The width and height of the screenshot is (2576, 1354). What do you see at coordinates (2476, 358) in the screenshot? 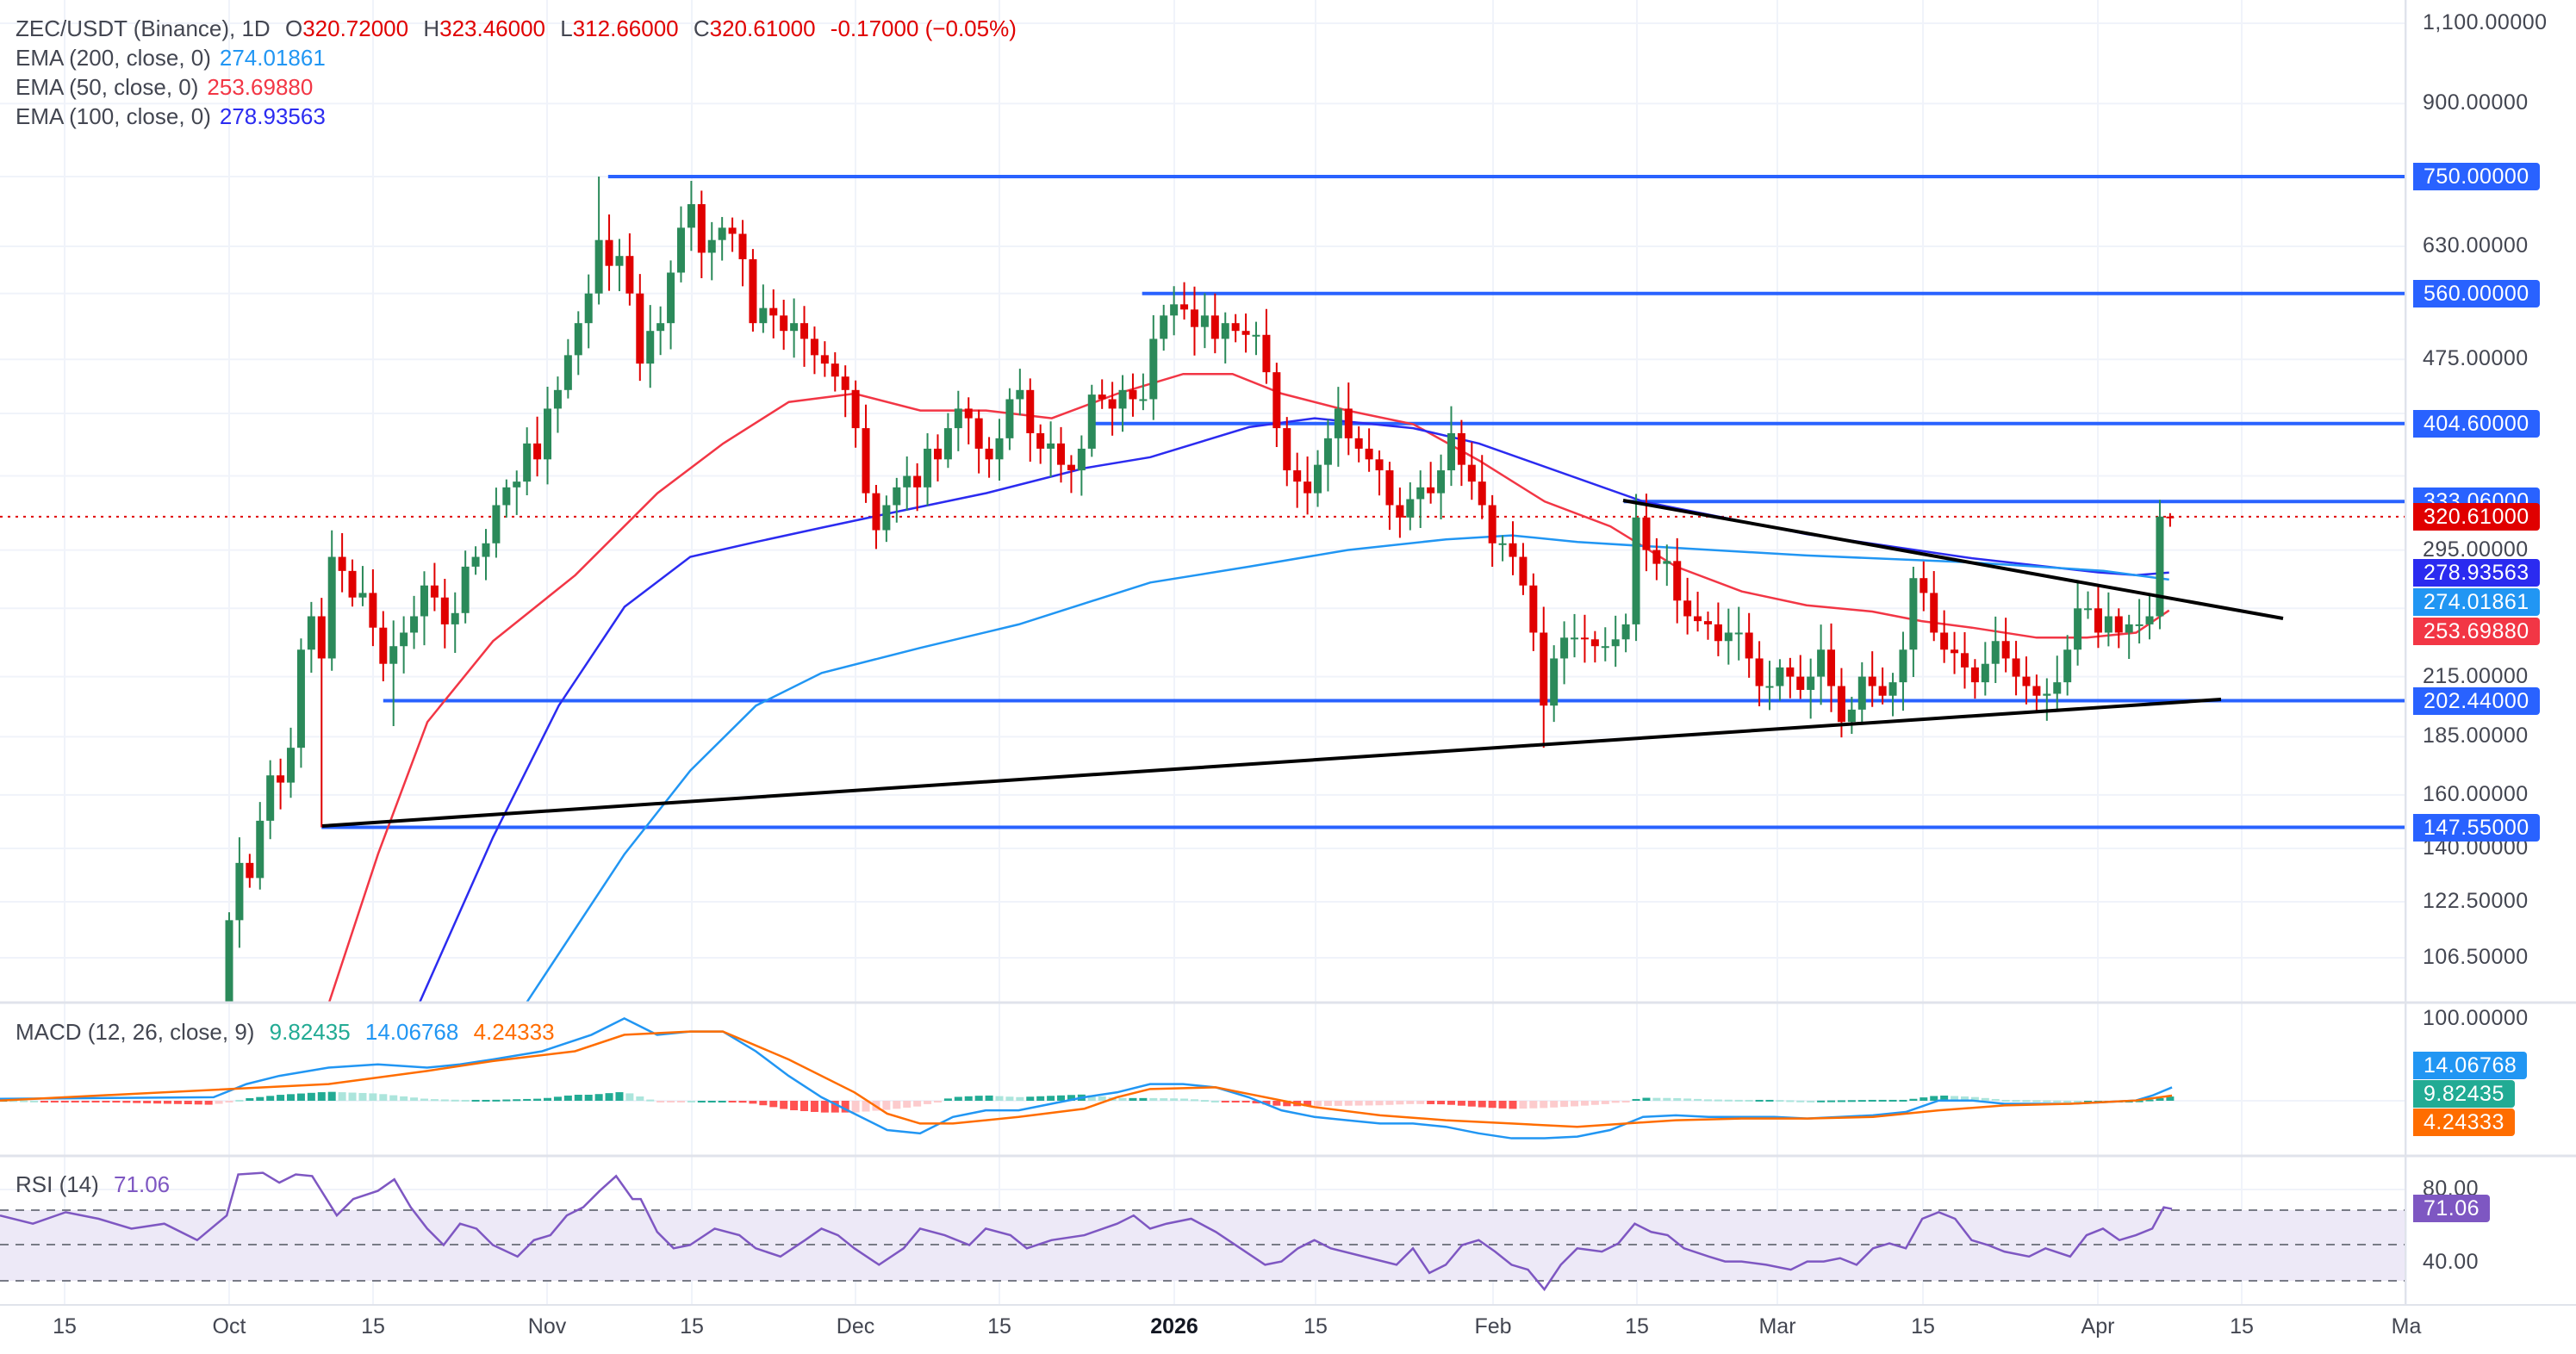
I see `price-tick-label: 475.00000` at bounding box center [2476, 358].